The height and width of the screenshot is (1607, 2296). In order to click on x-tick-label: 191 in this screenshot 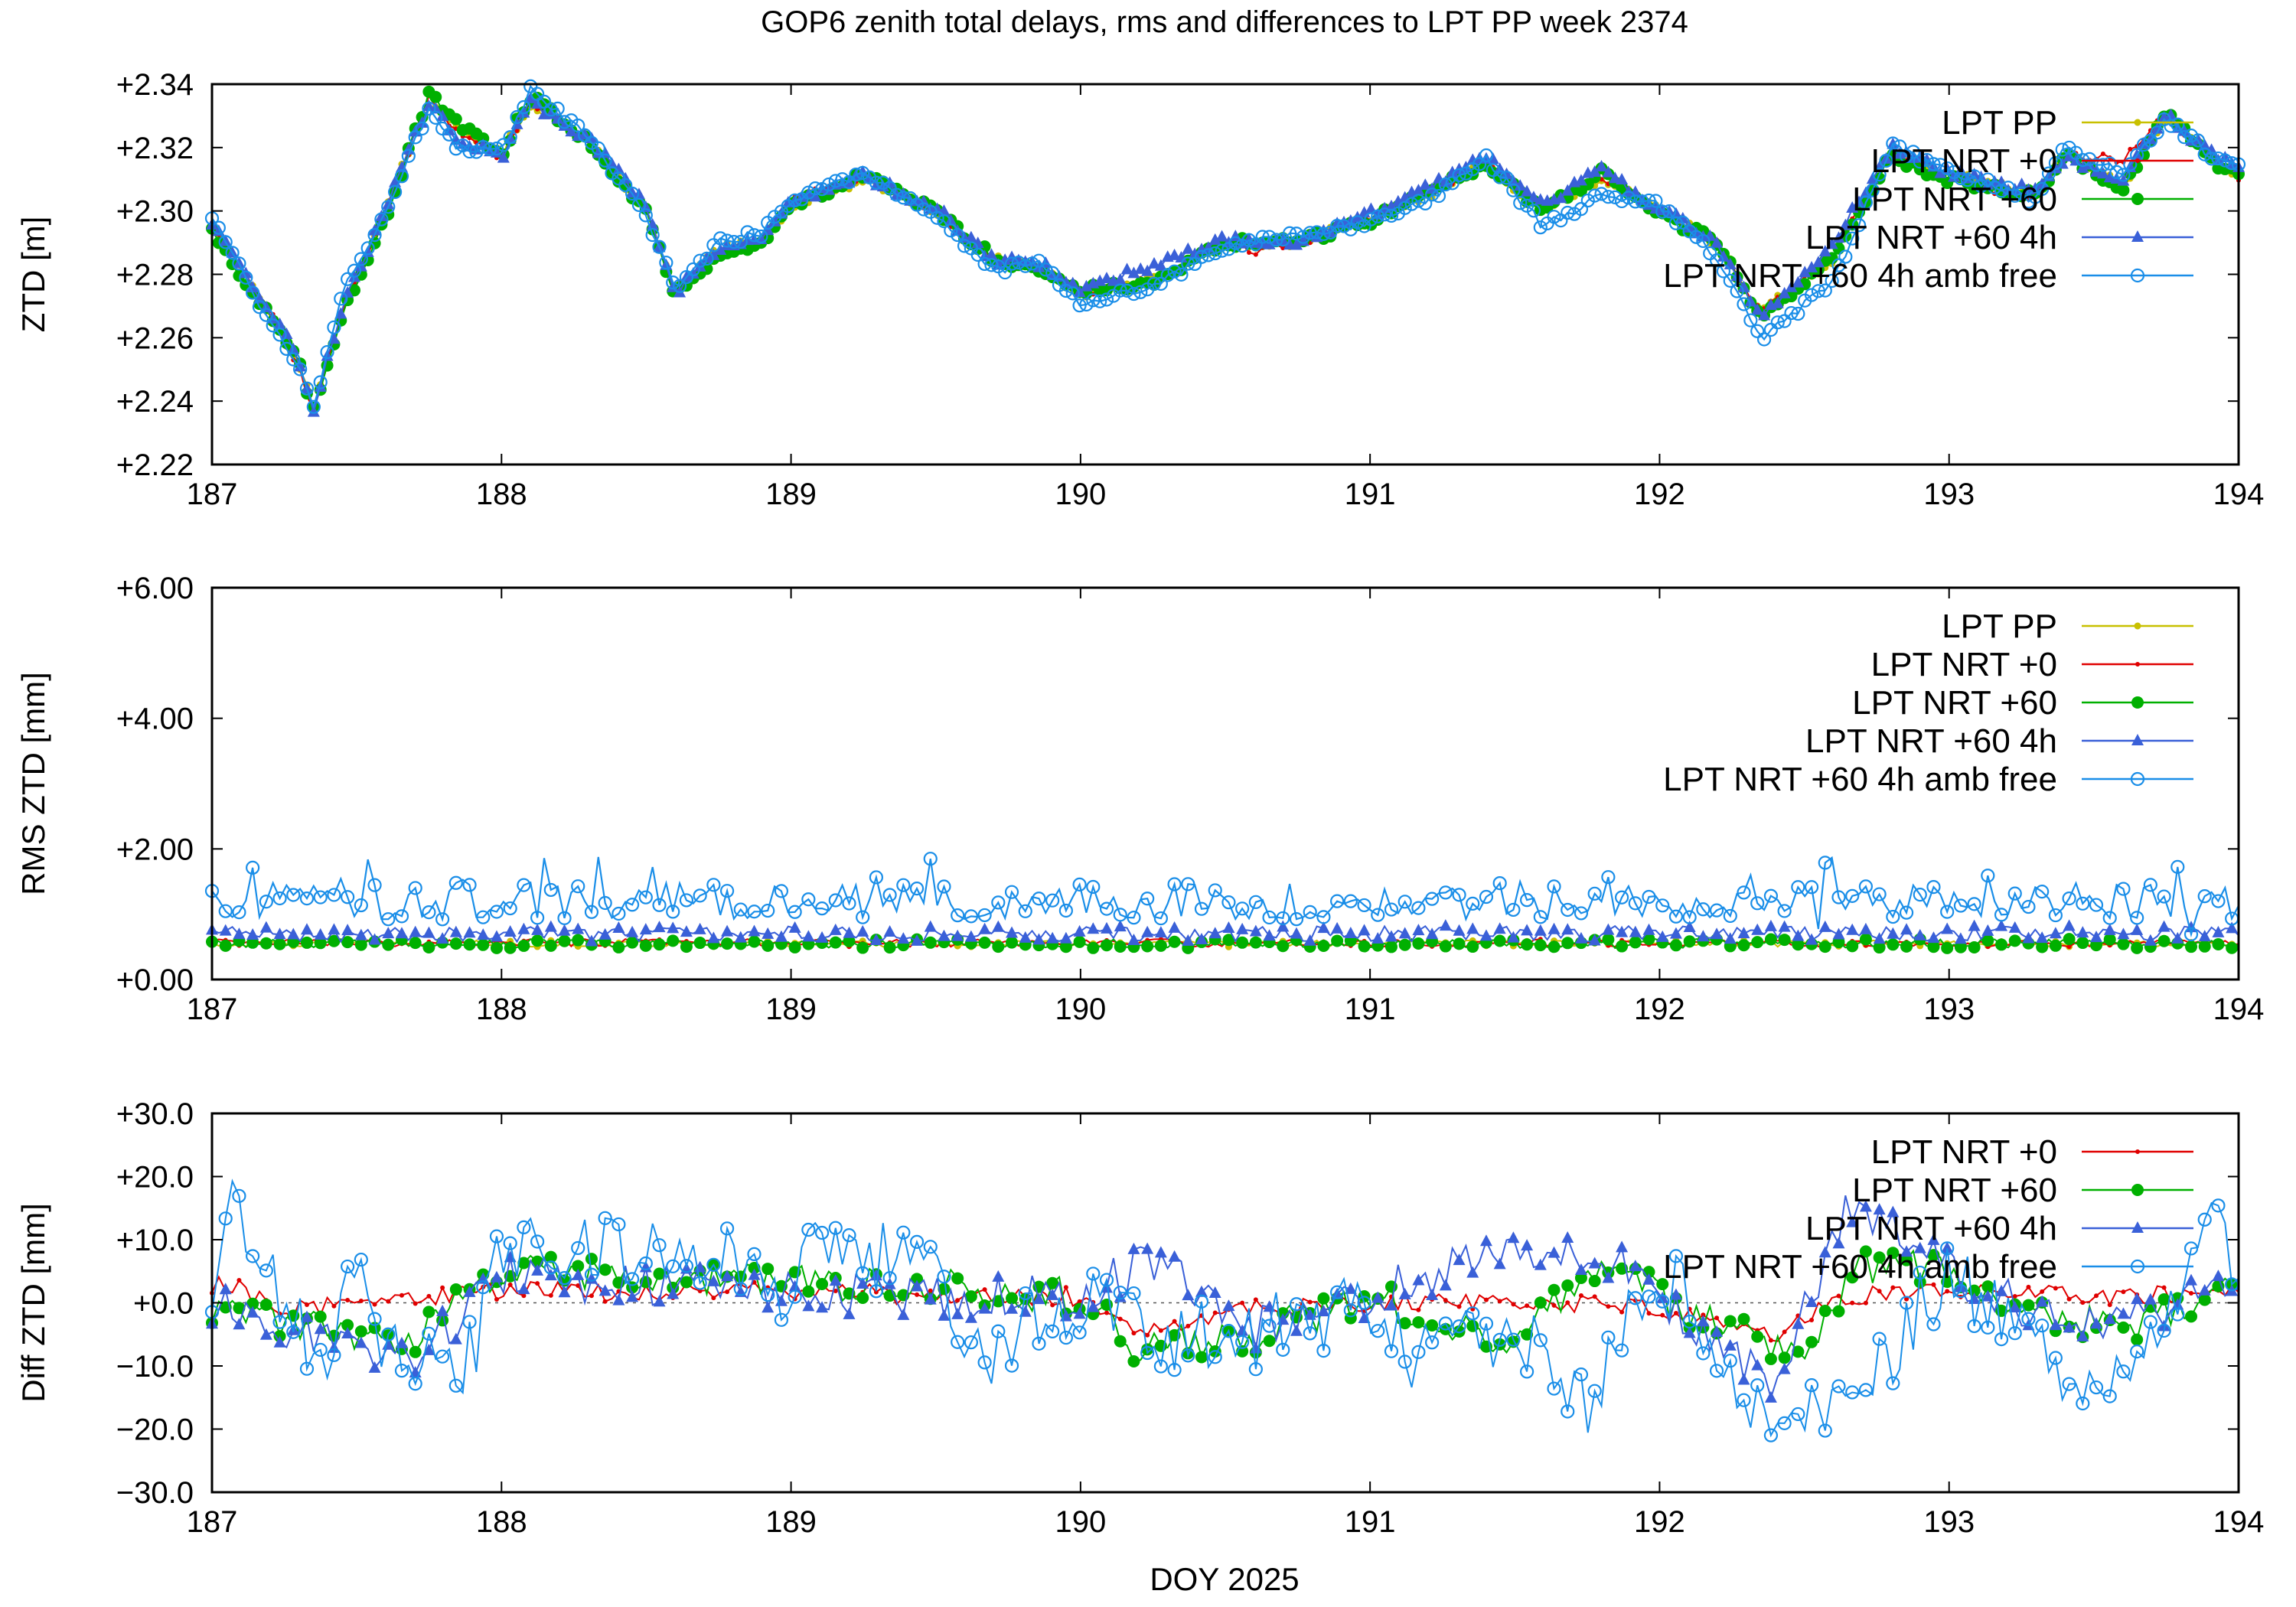, I will do `click(1370, 1522)`.